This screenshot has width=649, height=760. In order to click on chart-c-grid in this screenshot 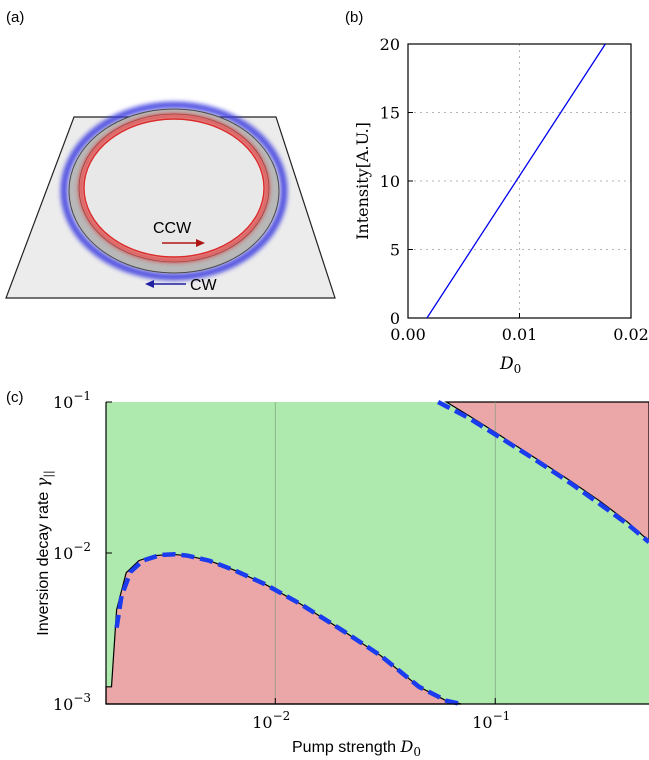, I will do `click(385, 553)`.